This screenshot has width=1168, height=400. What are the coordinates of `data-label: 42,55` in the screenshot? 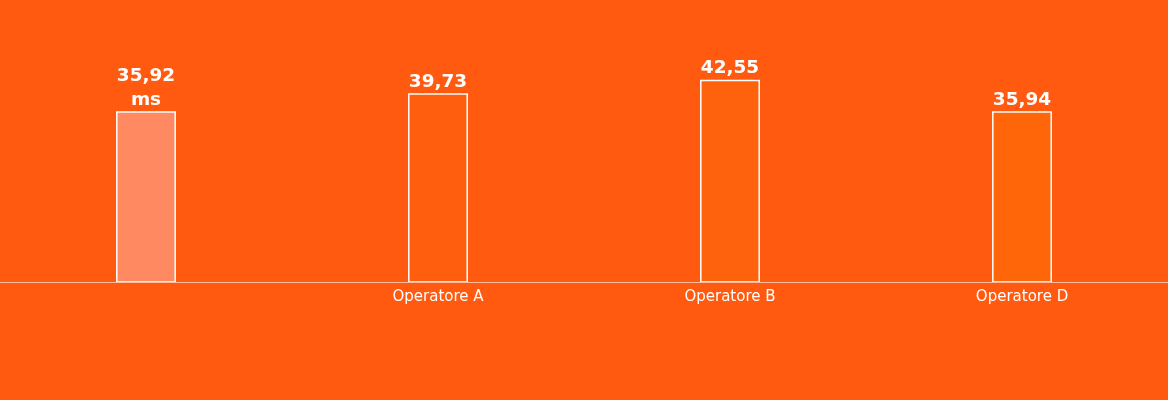 It's located at (730, 67).